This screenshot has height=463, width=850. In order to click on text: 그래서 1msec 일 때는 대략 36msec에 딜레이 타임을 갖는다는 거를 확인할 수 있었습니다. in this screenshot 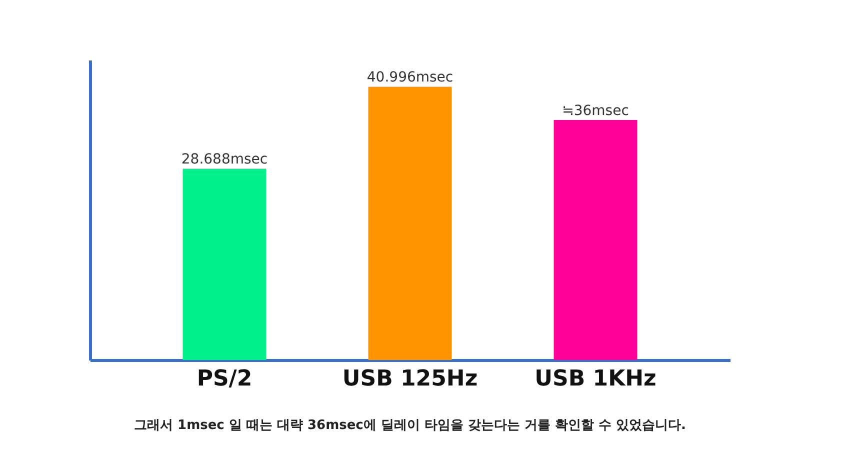, I will do `click(410, 425)`.